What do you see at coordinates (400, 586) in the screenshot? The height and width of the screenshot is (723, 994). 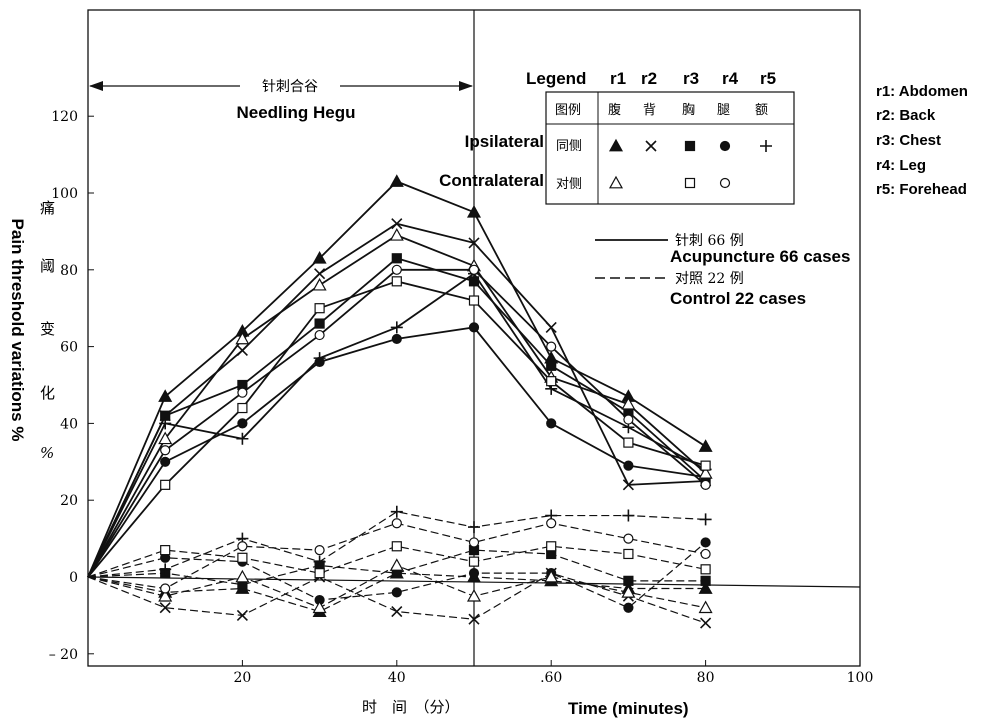 I see `series-control-contralateral-r1` at bounding box center [400, 586].